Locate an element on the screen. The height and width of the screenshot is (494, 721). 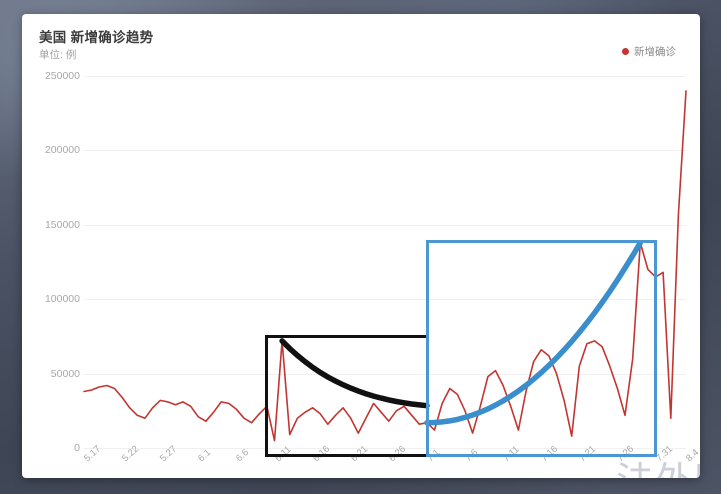
growth-phase-box is located at coordinates (541, 348).